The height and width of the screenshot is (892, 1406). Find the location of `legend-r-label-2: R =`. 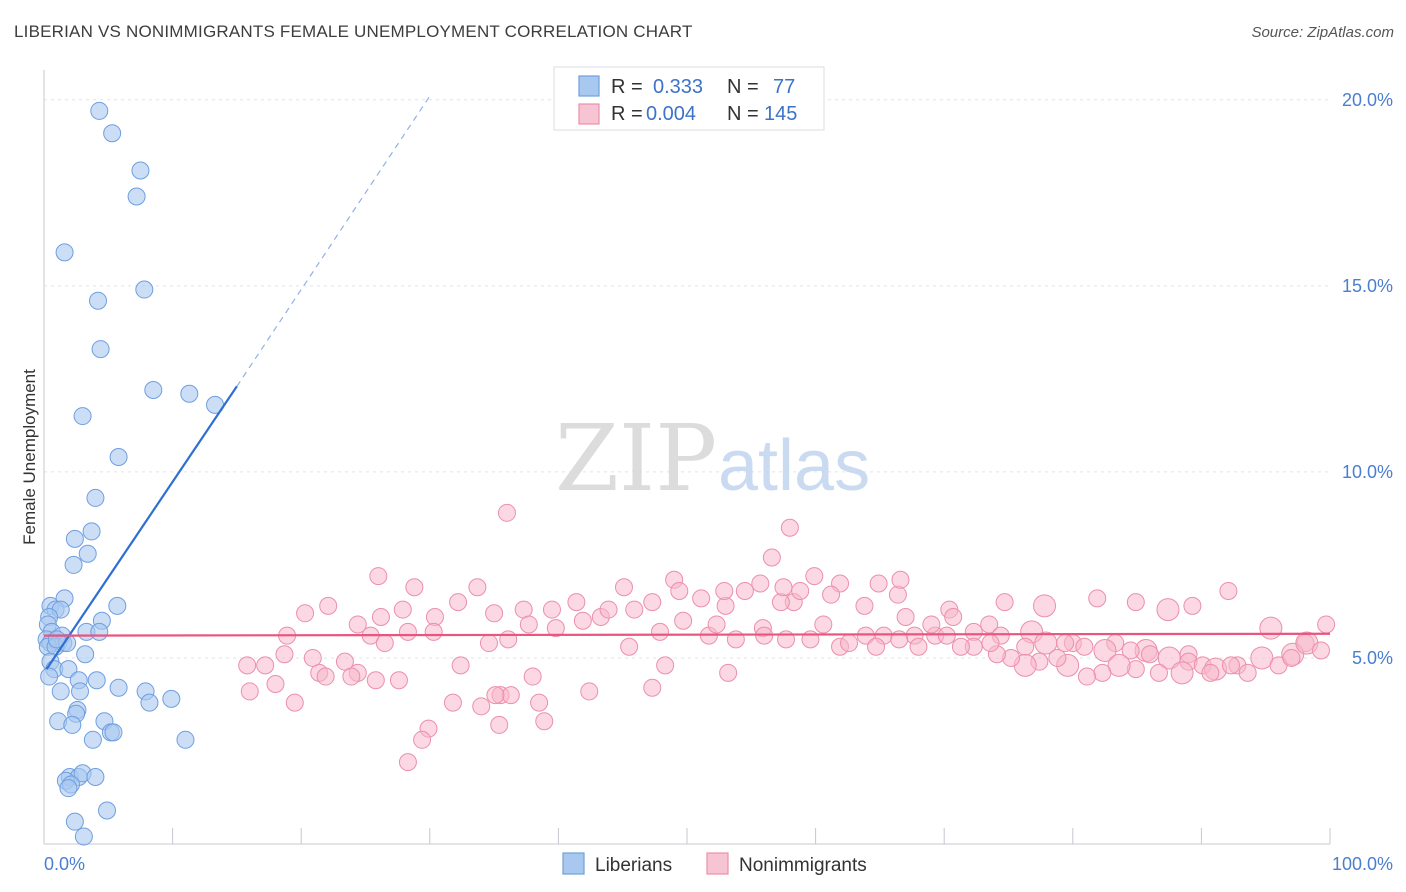

legend-r-label-2: R = is located at coordinates (627, 114).